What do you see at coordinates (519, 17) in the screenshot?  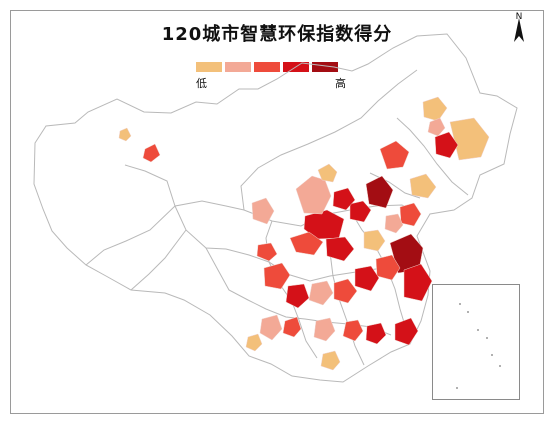 I see `north-label: N` at bounding box center [519, 17].